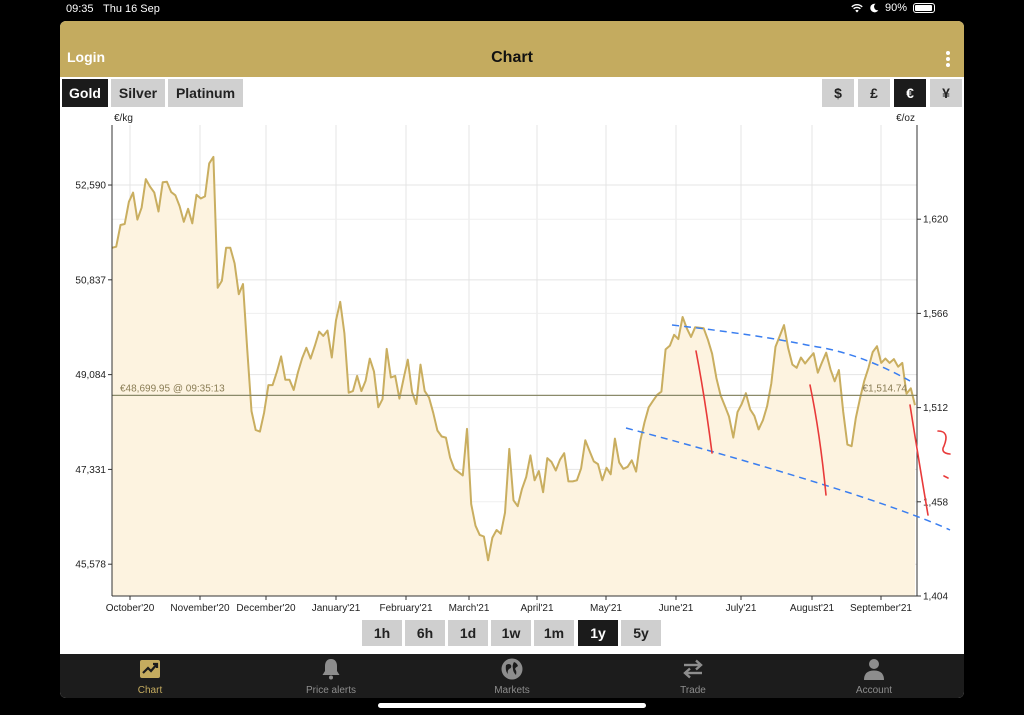 The width and height of the screenshot is (1024, 715). What do you see at coordinates (150, 669) in the screenshot?
I see `chart-icon` at bounding box center [150, 669].